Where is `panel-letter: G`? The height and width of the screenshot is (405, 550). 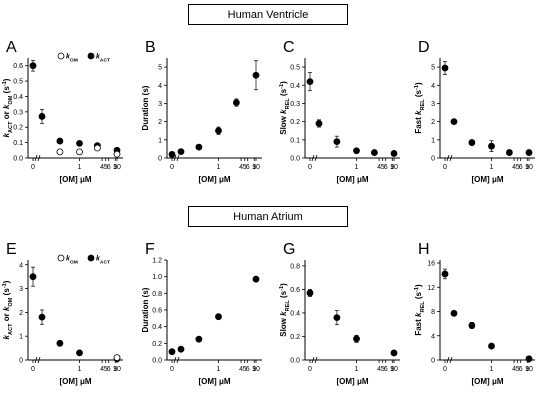
panel-letter: G is located at coordinates (289, 249).